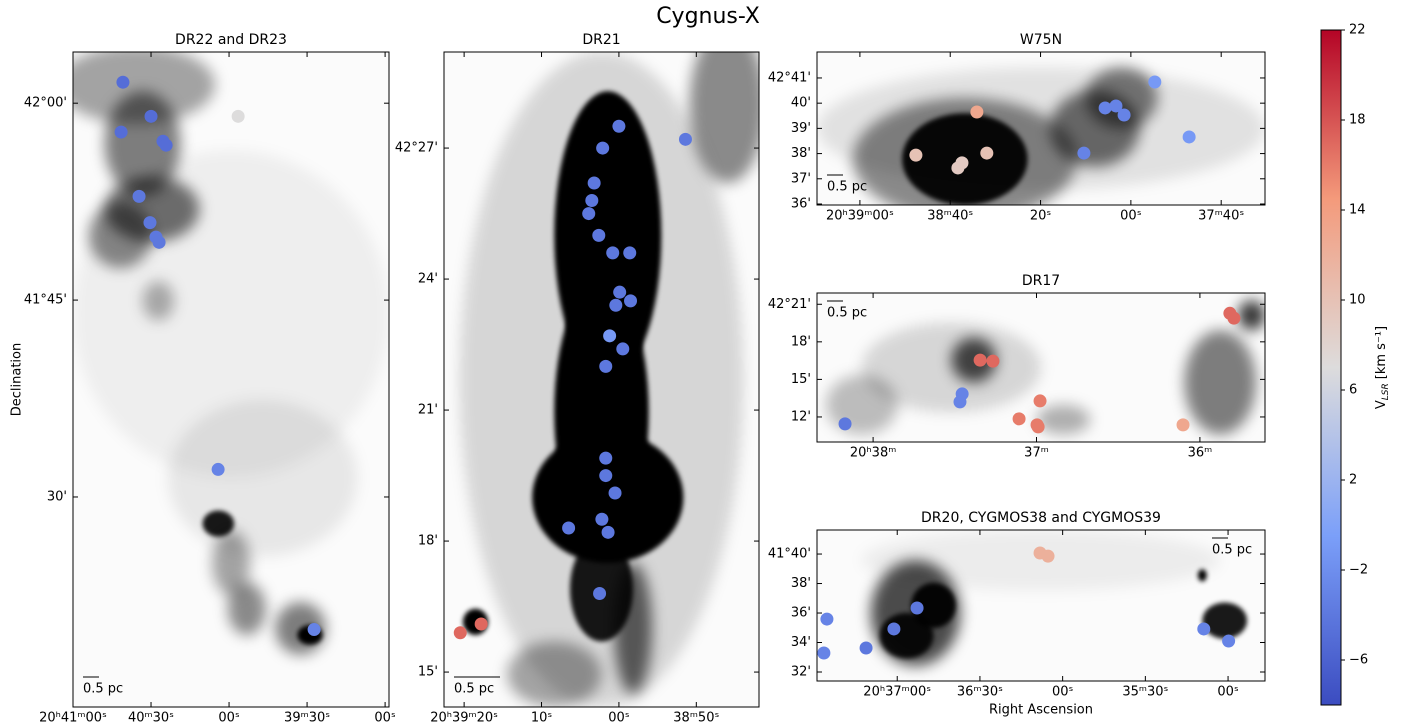 This screenshot has height=727, width=1411. Describe the element at coordinates (45, 103) in the screenshot. I see `y-tick-label: 42°00'` at that location.